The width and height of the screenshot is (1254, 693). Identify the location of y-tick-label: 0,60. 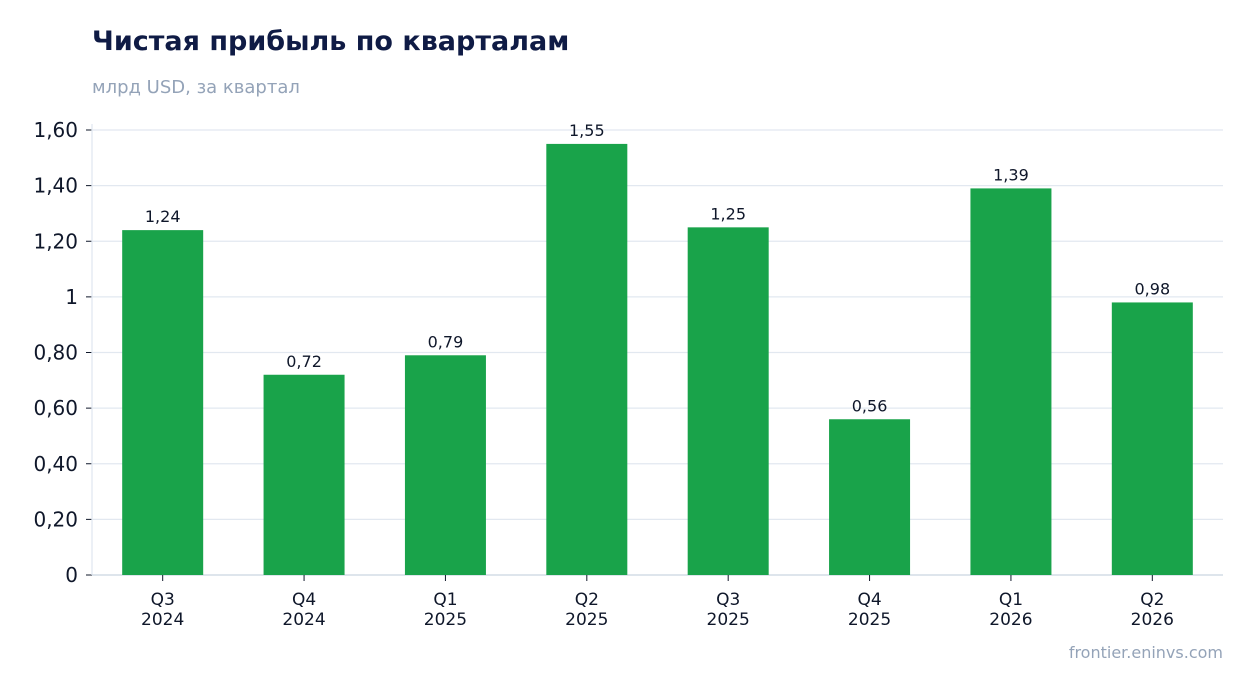
(55, 408).